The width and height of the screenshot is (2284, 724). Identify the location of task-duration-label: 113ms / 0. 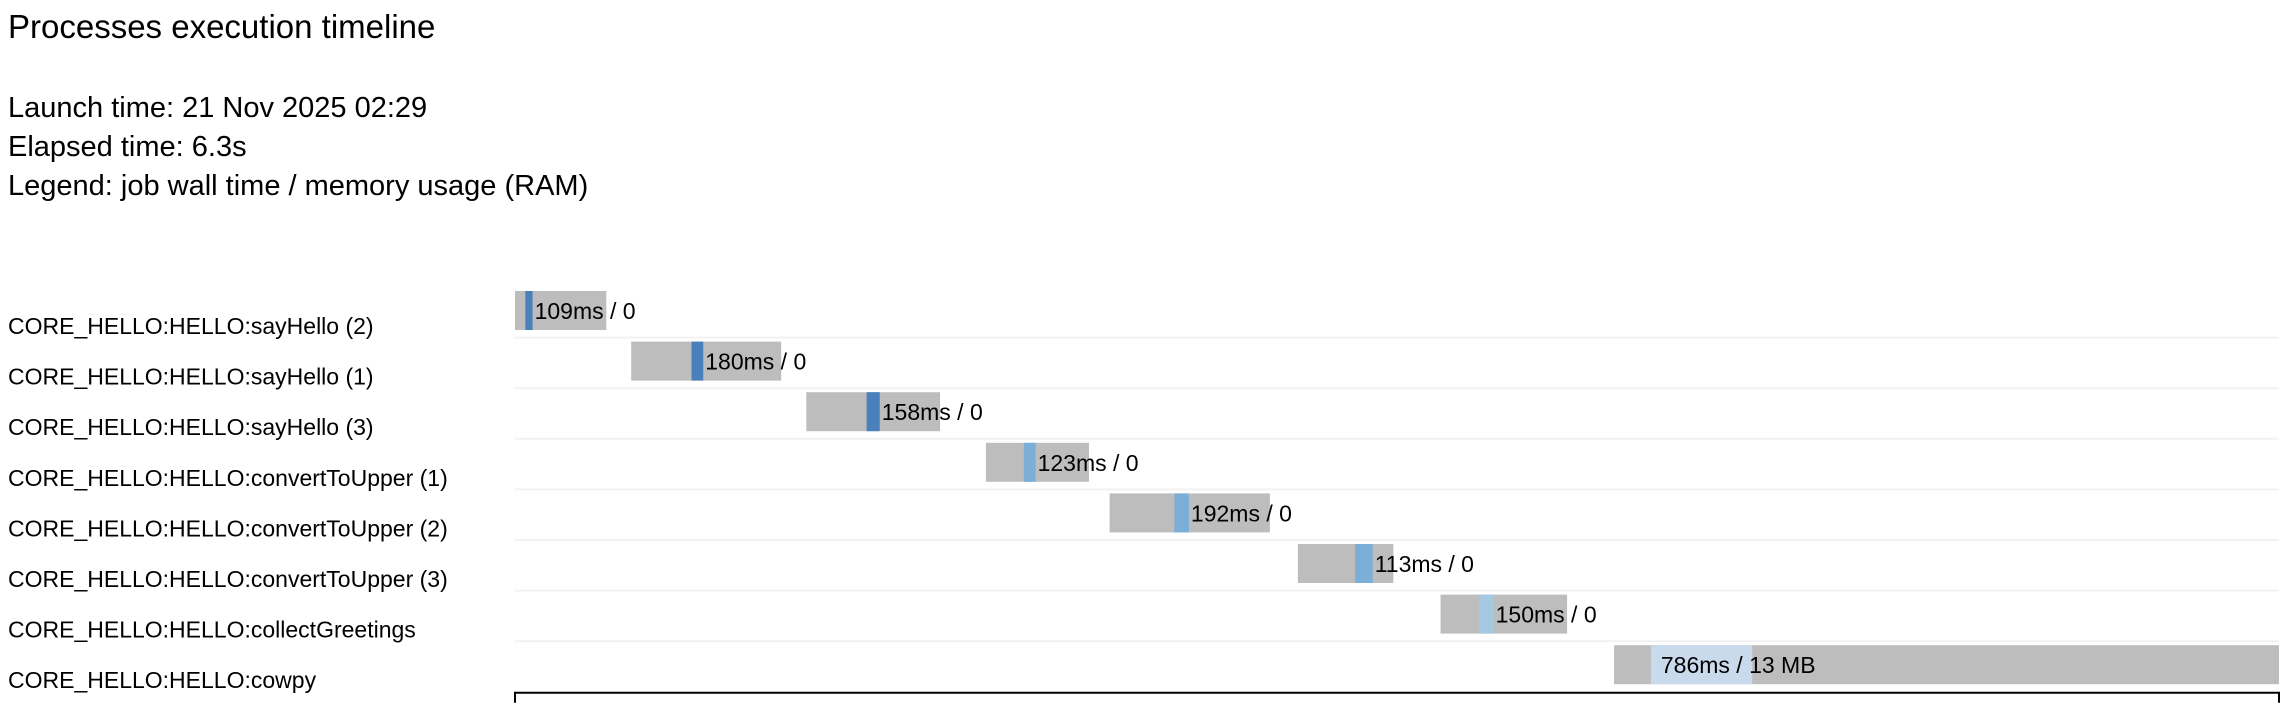
(1424, 564).